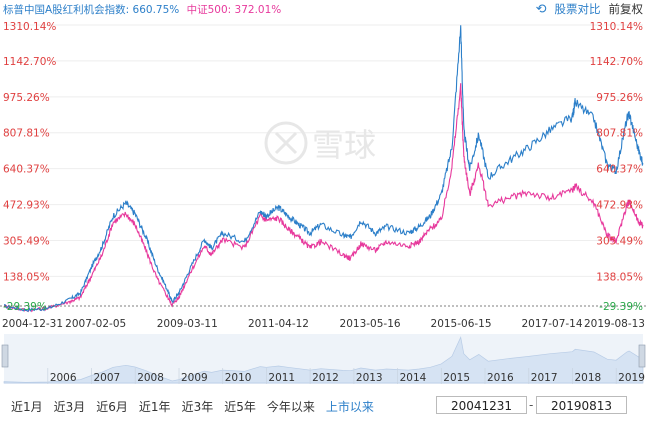 This screenshot has width=647, height=424. Describe the element at coordinates (240, 406) in the screenshot. I see `range-button-5y: 近5年` at that location.